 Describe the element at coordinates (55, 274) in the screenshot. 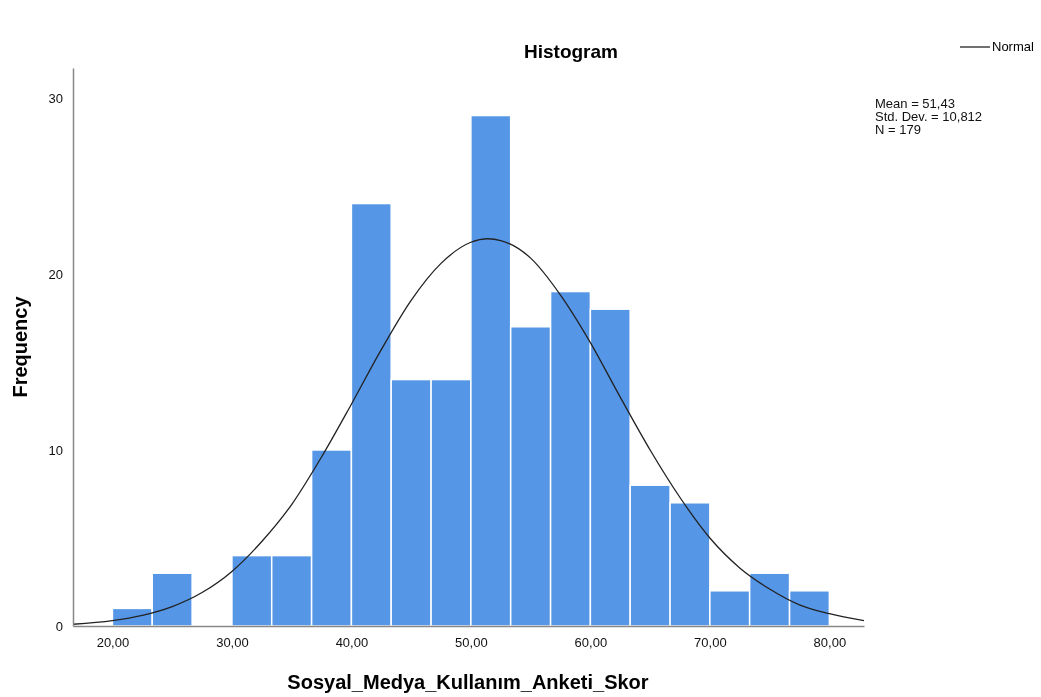

I see `y-tick-label: 20` at that location.